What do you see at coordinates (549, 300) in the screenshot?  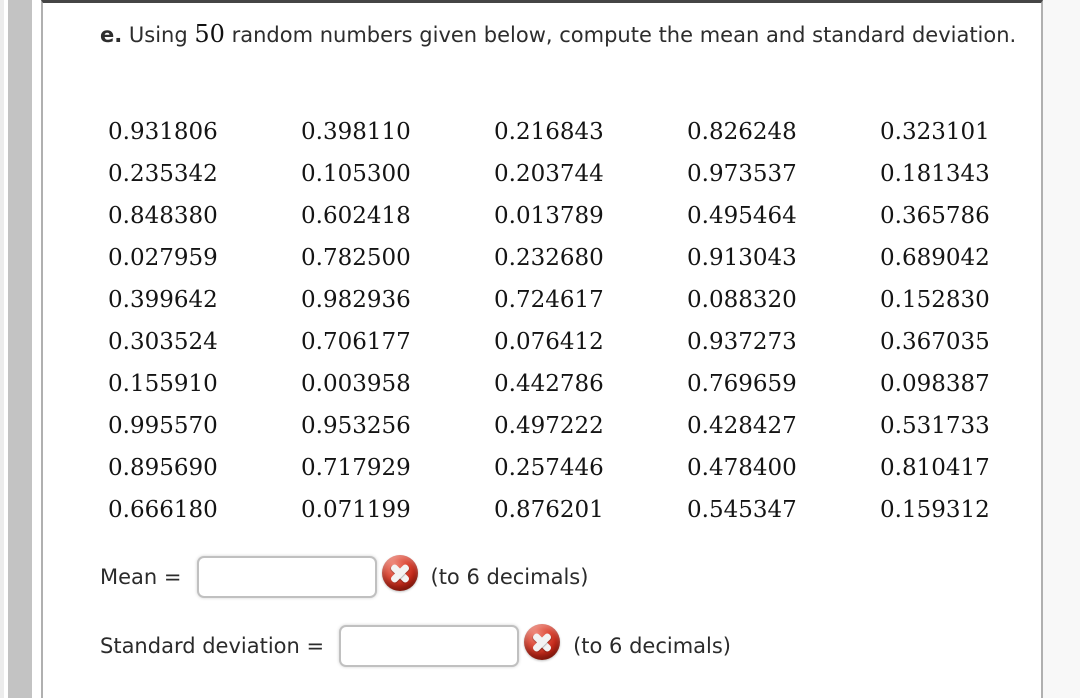 I see `random-number-cell: 0.724617` at bounding box center [549, 300].